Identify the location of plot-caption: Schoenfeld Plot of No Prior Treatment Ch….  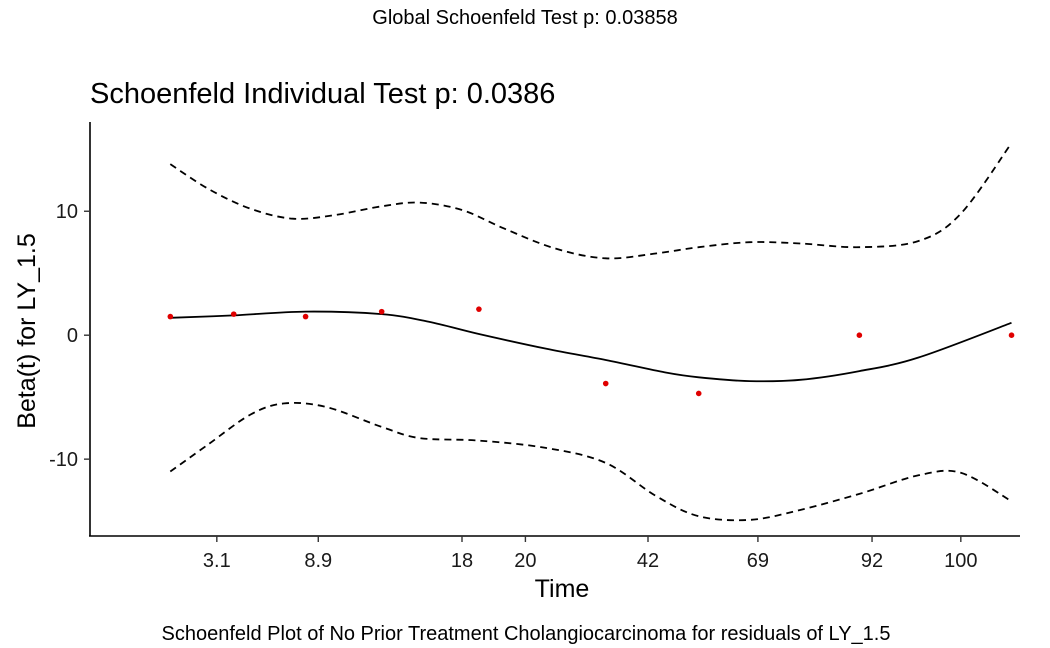
(526, 634).